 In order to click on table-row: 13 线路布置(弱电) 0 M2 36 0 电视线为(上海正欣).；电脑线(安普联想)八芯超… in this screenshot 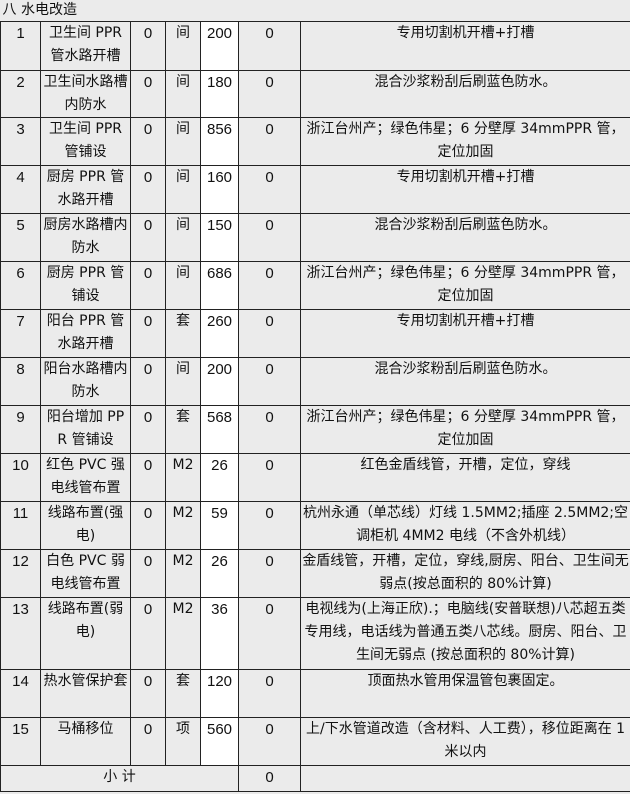, I will do `click(315, 633)`.